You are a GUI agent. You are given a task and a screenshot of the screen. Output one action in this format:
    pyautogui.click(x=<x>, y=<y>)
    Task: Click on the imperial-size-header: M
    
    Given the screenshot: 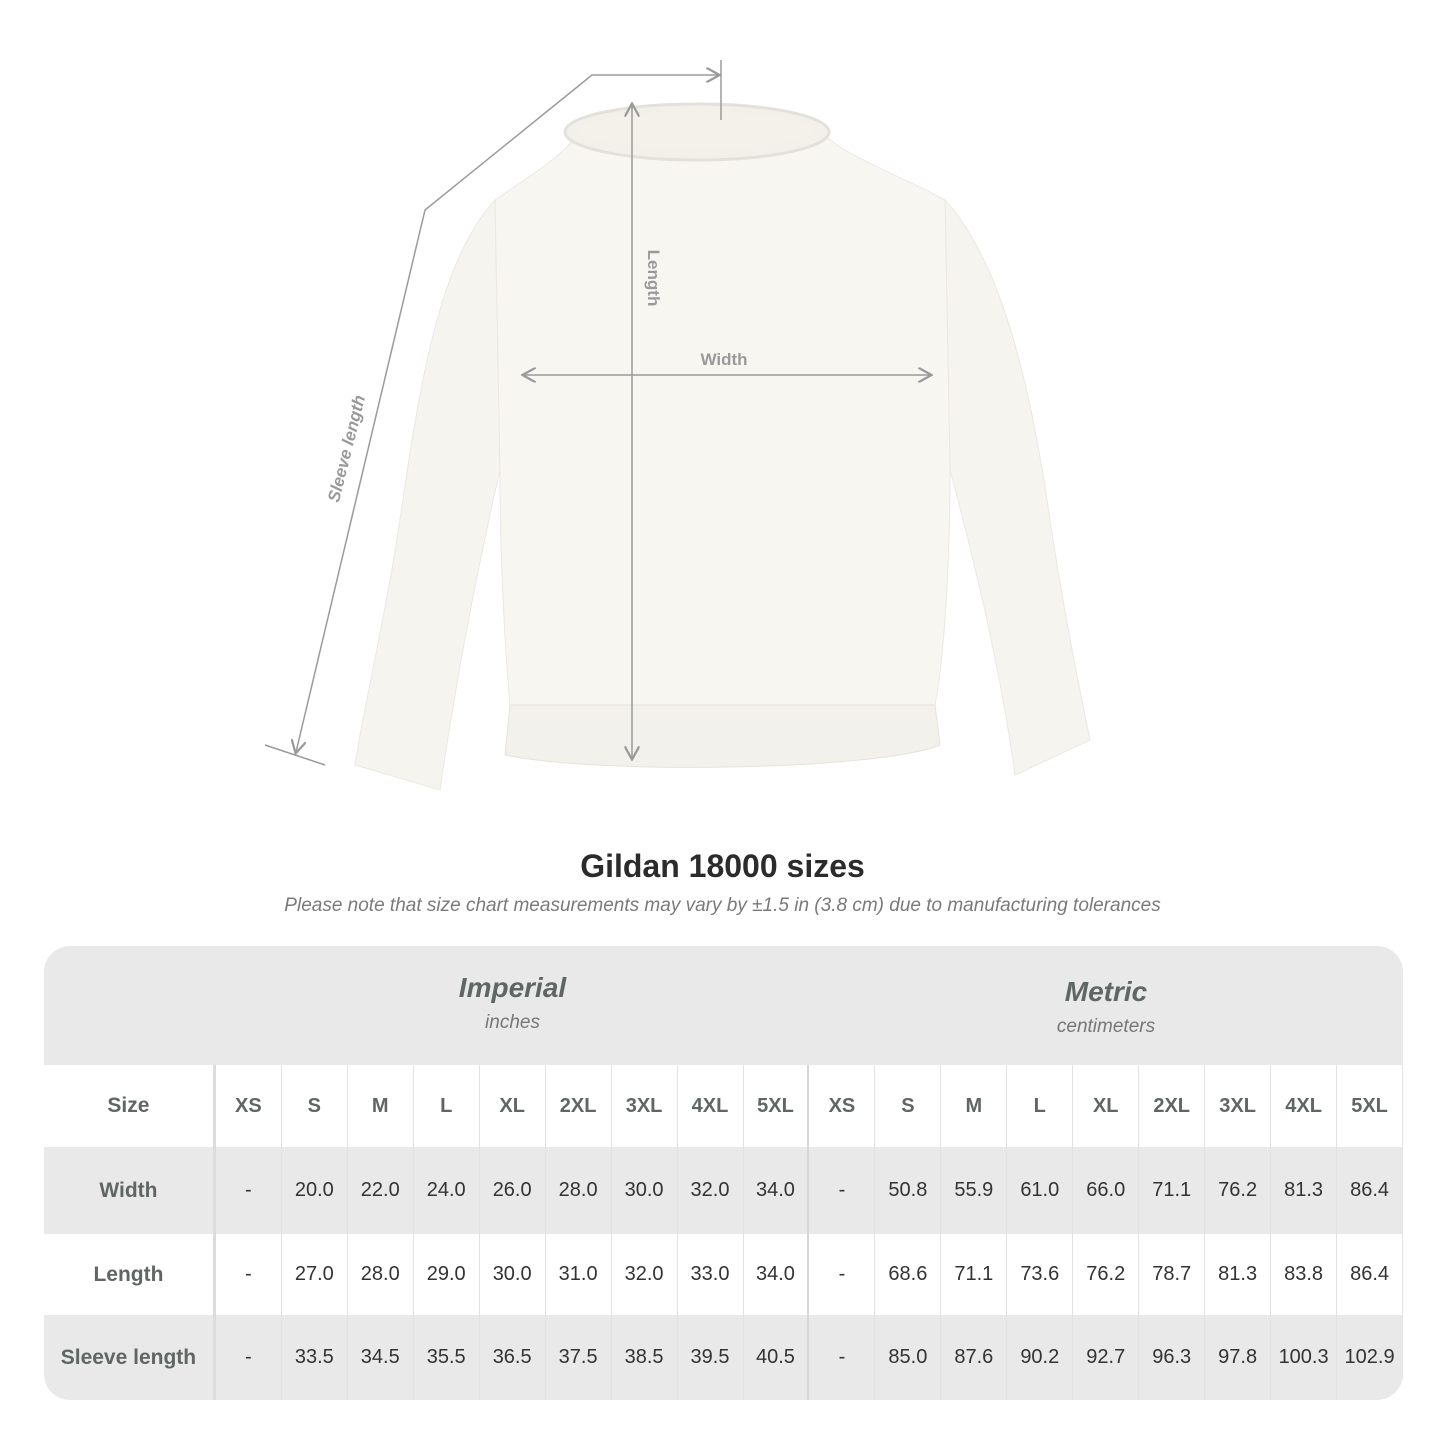 What is the action you would take?
    pyautogui.click(x=381, y=1106)
    